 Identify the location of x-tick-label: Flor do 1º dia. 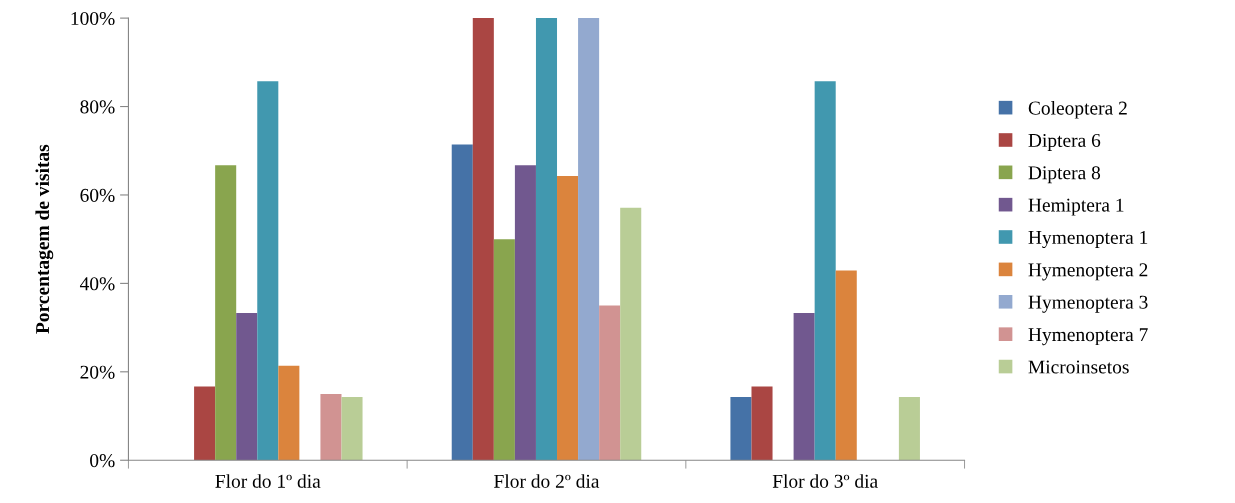
(268, 481).